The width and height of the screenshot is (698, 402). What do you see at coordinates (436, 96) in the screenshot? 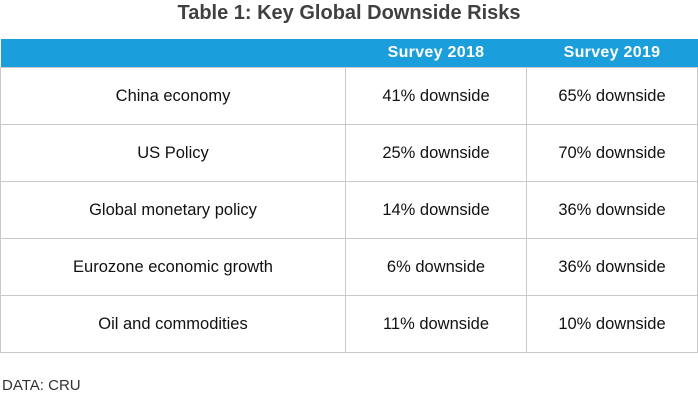
I see `survey-2018-cell: 41% downside` at bounding box center [436, 96].